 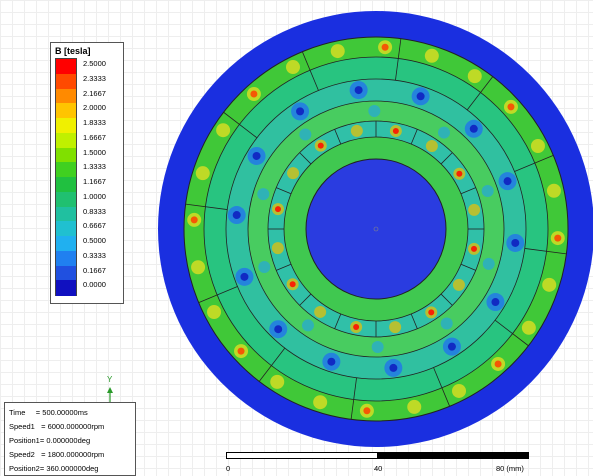 I want to click on legend-value: 1.0000, so click(x=94, y=196).